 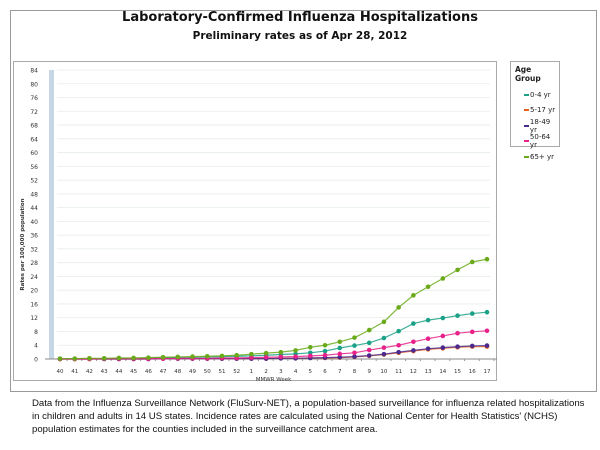 What do you see at coordinates (383, 372) in the screenshot?
I see `x-tick-label: 10` at bounding box center [383, 372].